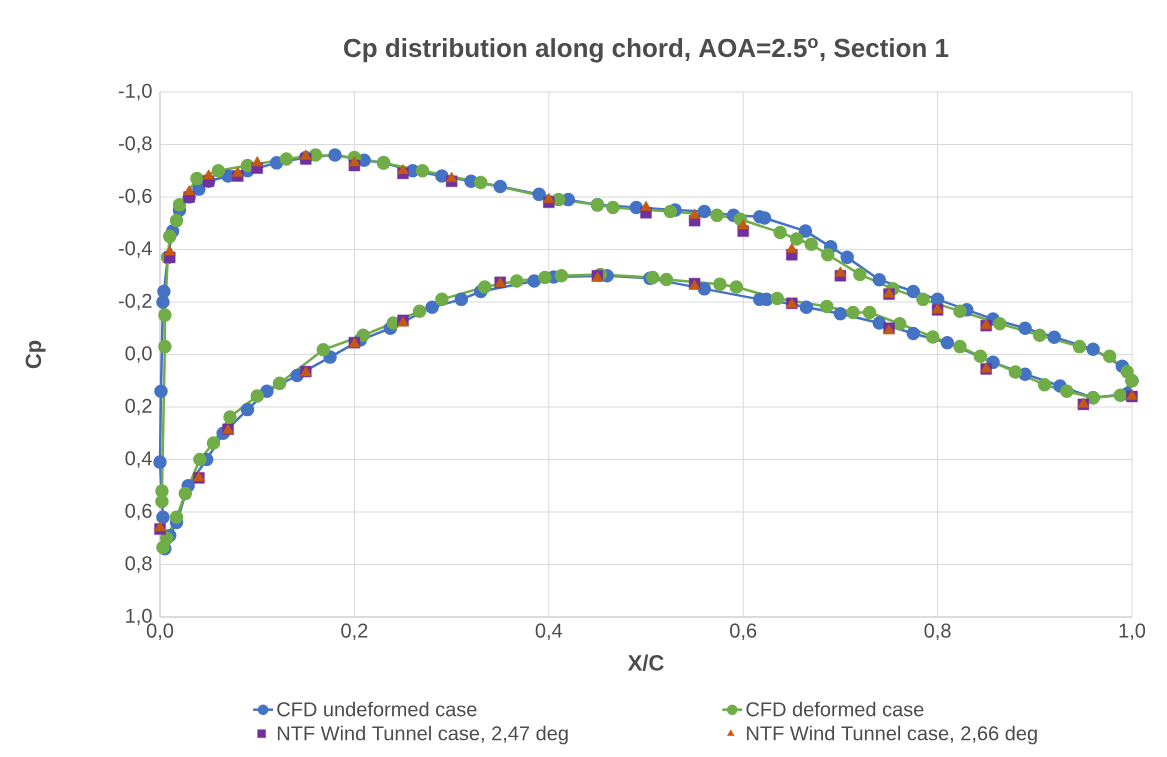 This screenshot has width=1167, height=757. I want to click on y-tick-label: 0,6, so click(138, 512).